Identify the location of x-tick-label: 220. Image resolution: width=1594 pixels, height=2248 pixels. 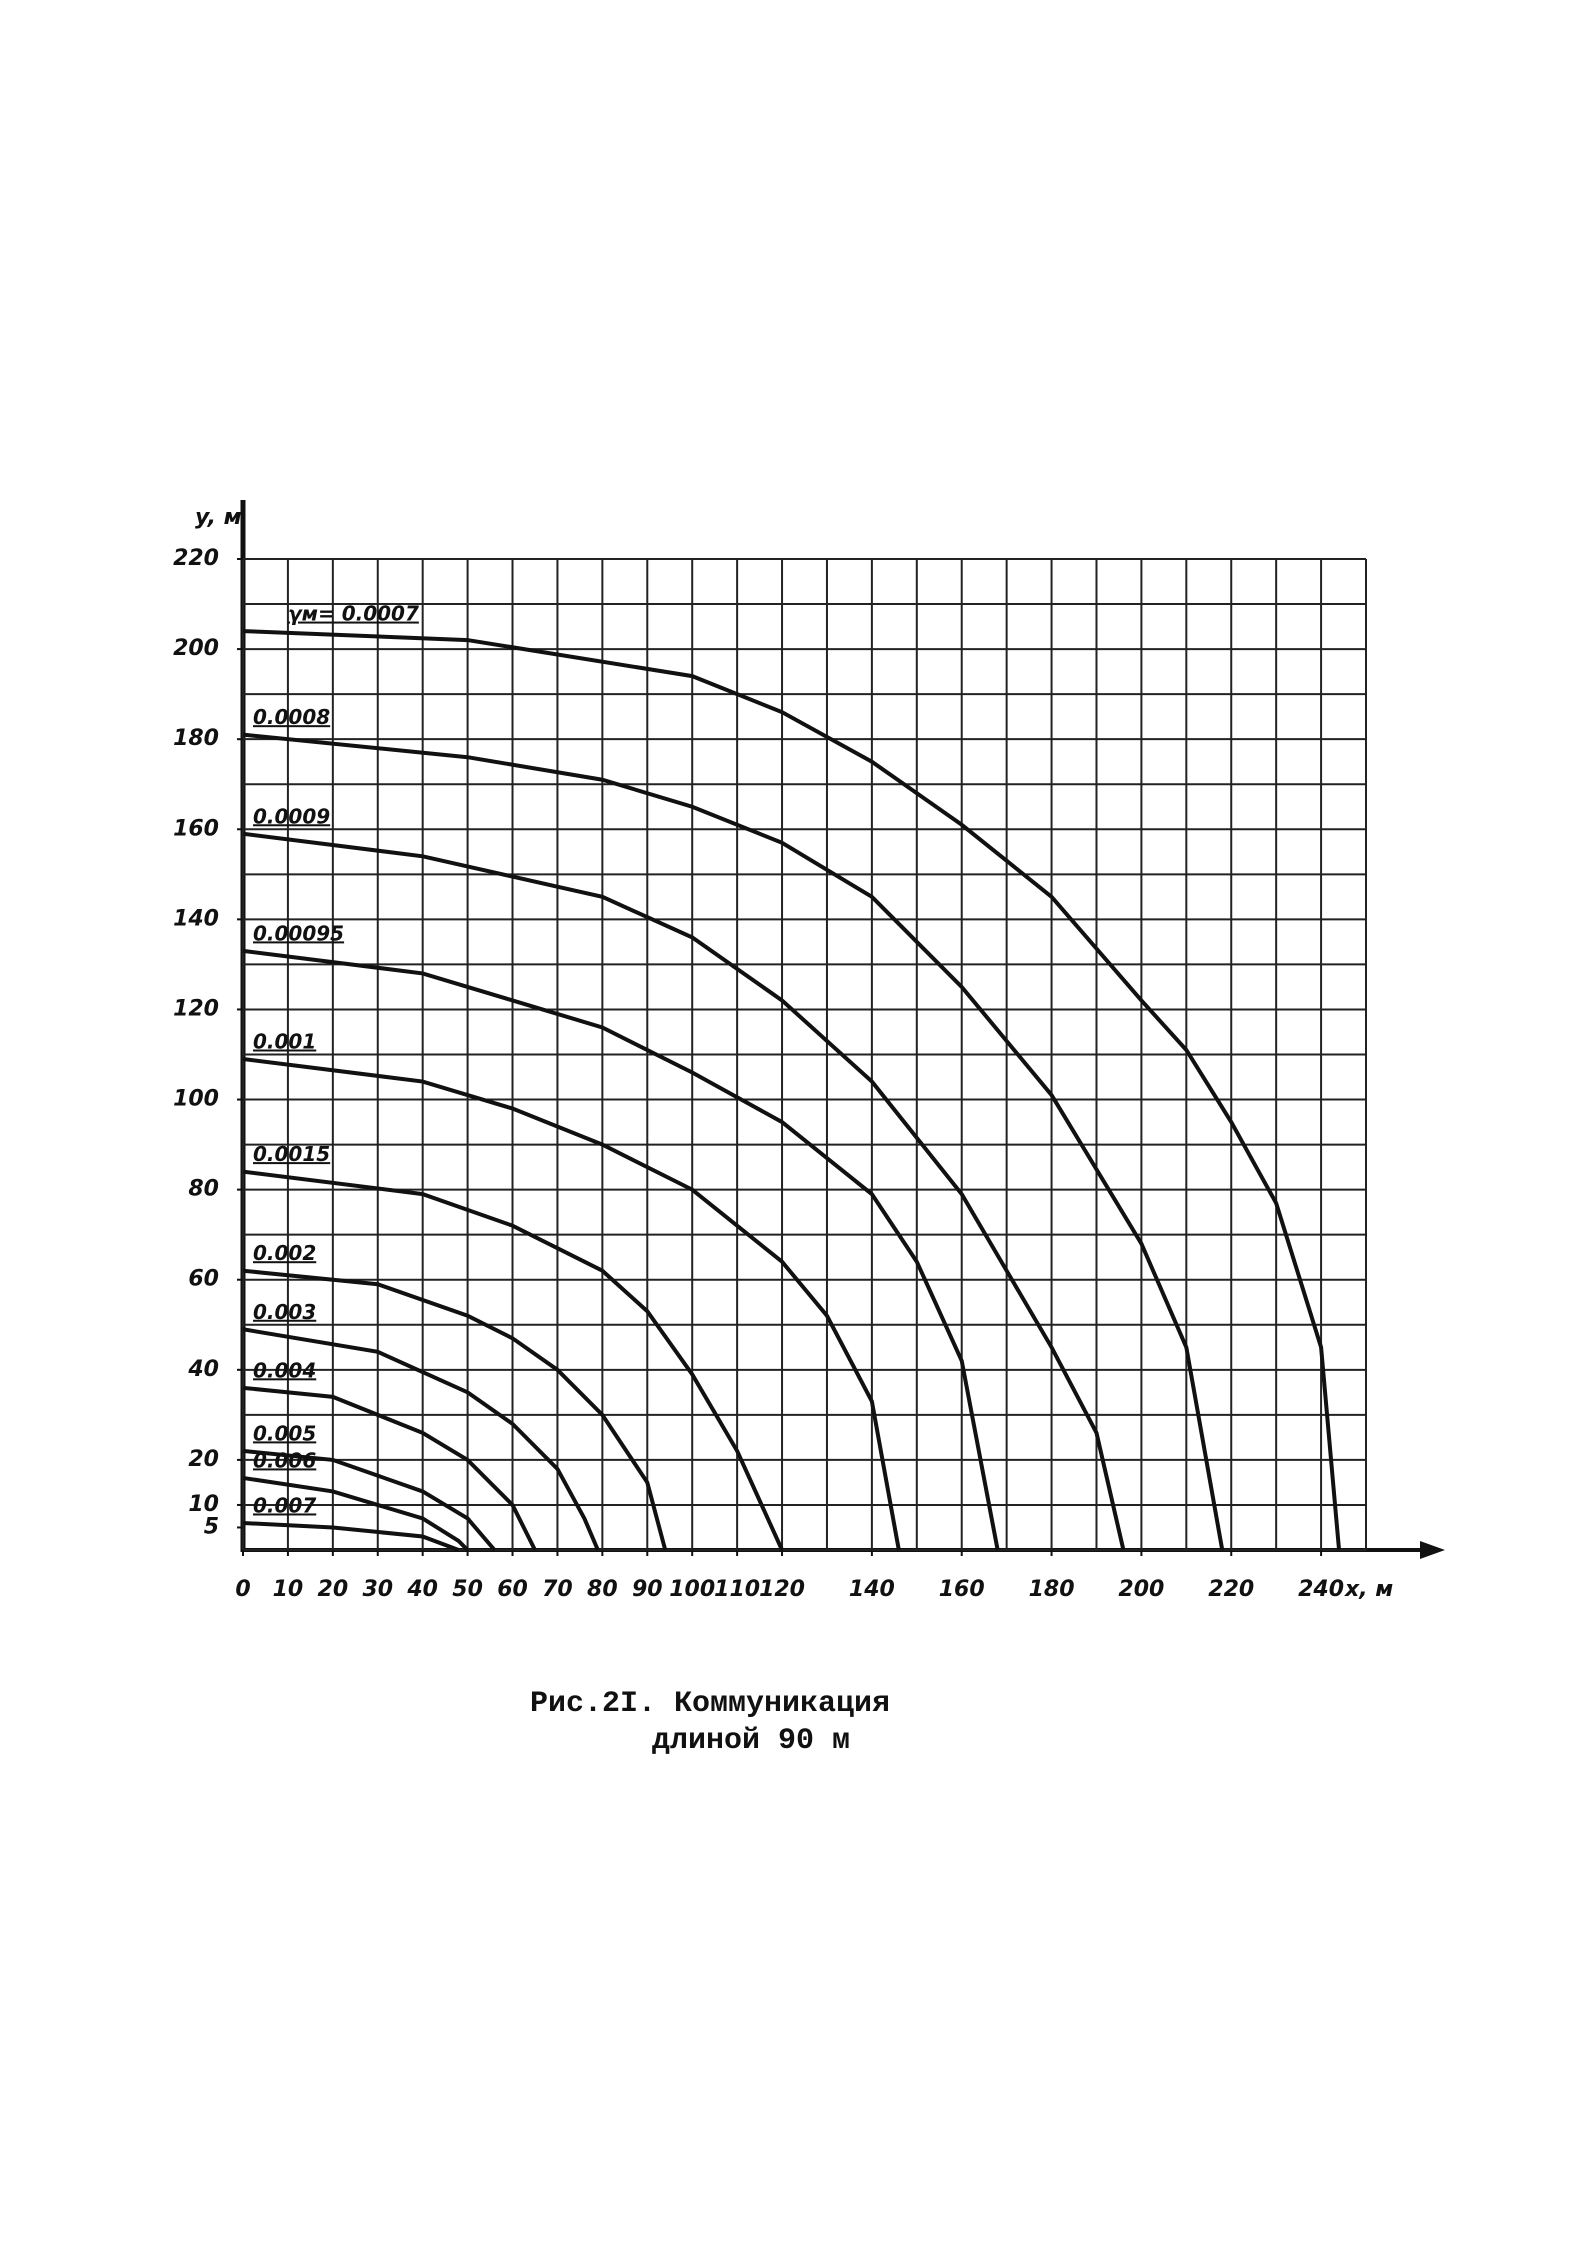
(1231, 1589).